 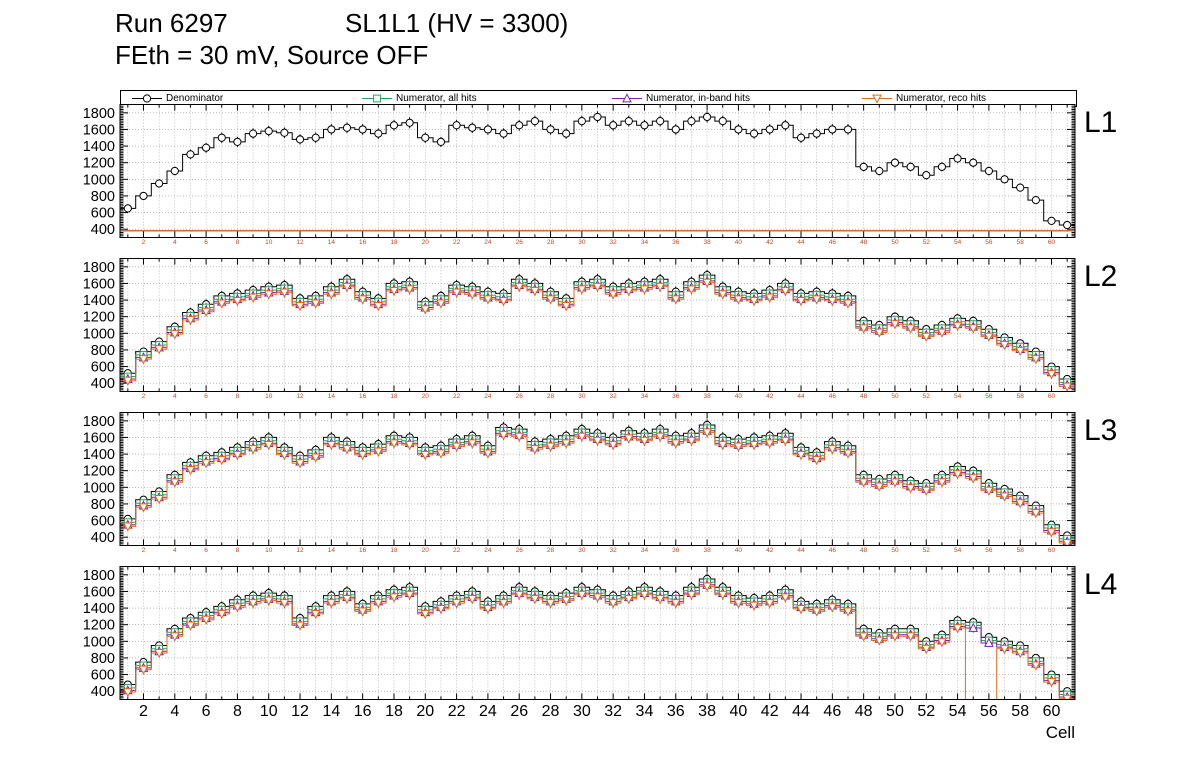 I want to click on panel-frame, so click(x=597, y=479).